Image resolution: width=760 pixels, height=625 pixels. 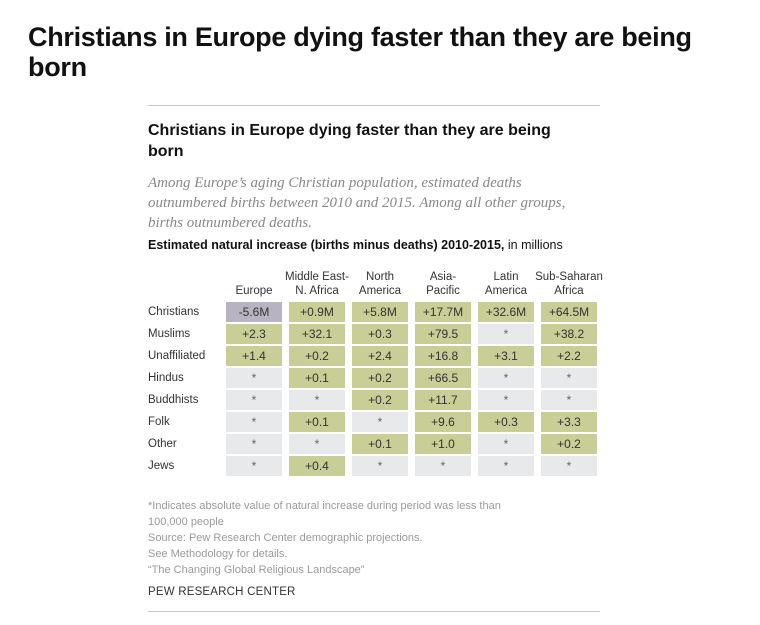 What do you see at coordinates (380, 277) in the screenshot?
I see `column-header-line: North` at bounding box center [380, 277].